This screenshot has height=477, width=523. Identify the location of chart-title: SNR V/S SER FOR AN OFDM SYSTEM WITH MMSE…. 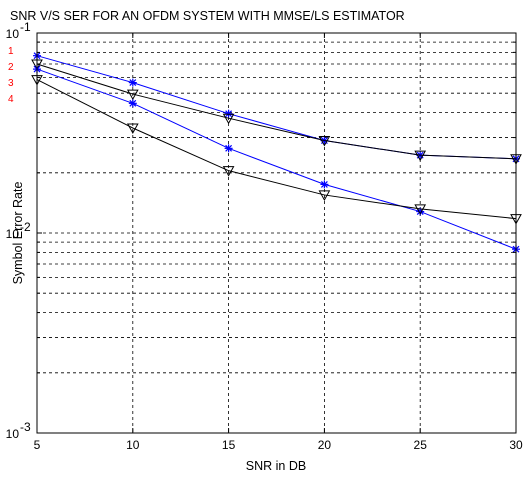
(207, 16).